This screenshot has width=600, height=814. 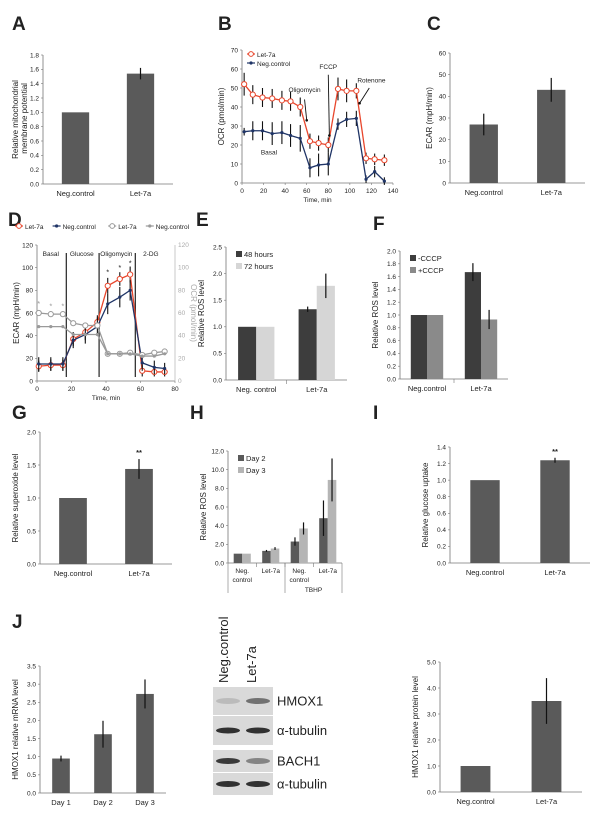 What do you see at coordinates (219, 507) in the screenshot?
I see `y-tick-label: 6.0` at bounding box center [219, 507].